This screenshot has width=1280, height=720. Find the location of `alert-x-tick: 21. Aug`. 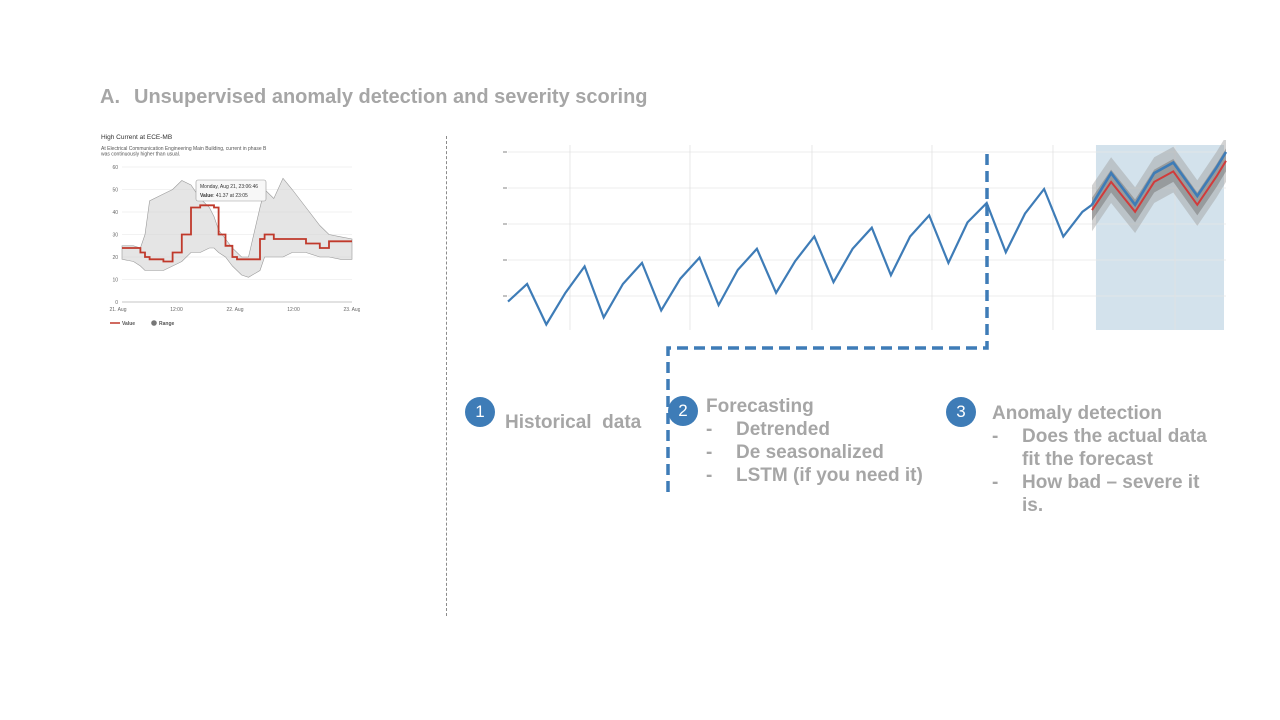

alert-x-tick: 21. Aug is located at coordinates (118, 310).